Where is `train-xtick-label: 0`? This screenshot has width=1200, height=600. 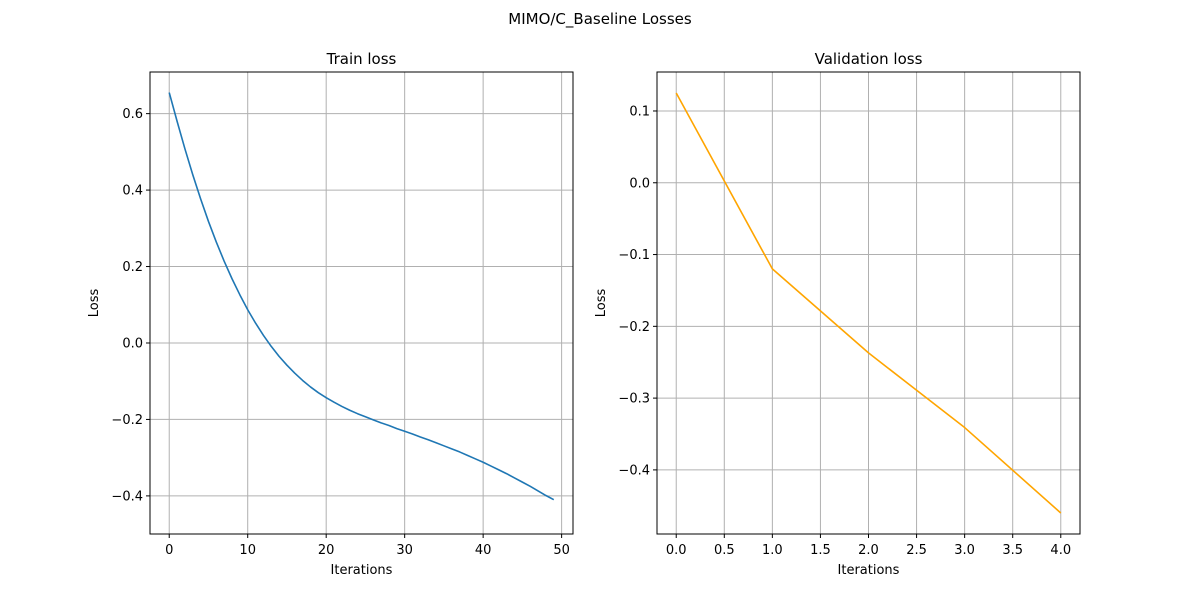
train-xtick-label: 0 is located at coordinates (169, 550).